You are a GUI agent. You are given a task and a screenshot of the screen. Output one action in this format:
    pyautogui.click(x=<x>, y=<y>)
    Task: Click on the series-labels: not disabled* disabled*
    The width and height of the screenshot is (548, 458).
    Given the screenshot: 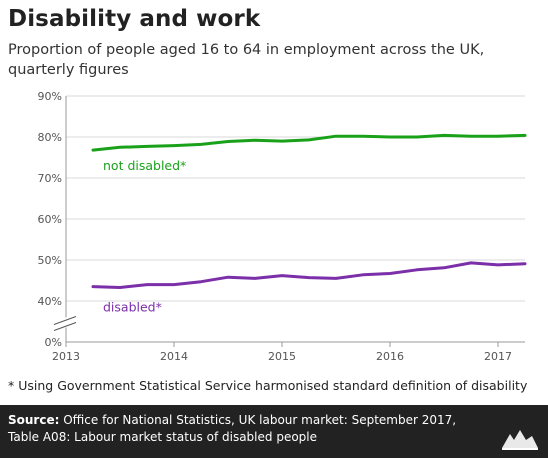 What is the action you would take?
    pyautogui.click(x=144, y=236)
    